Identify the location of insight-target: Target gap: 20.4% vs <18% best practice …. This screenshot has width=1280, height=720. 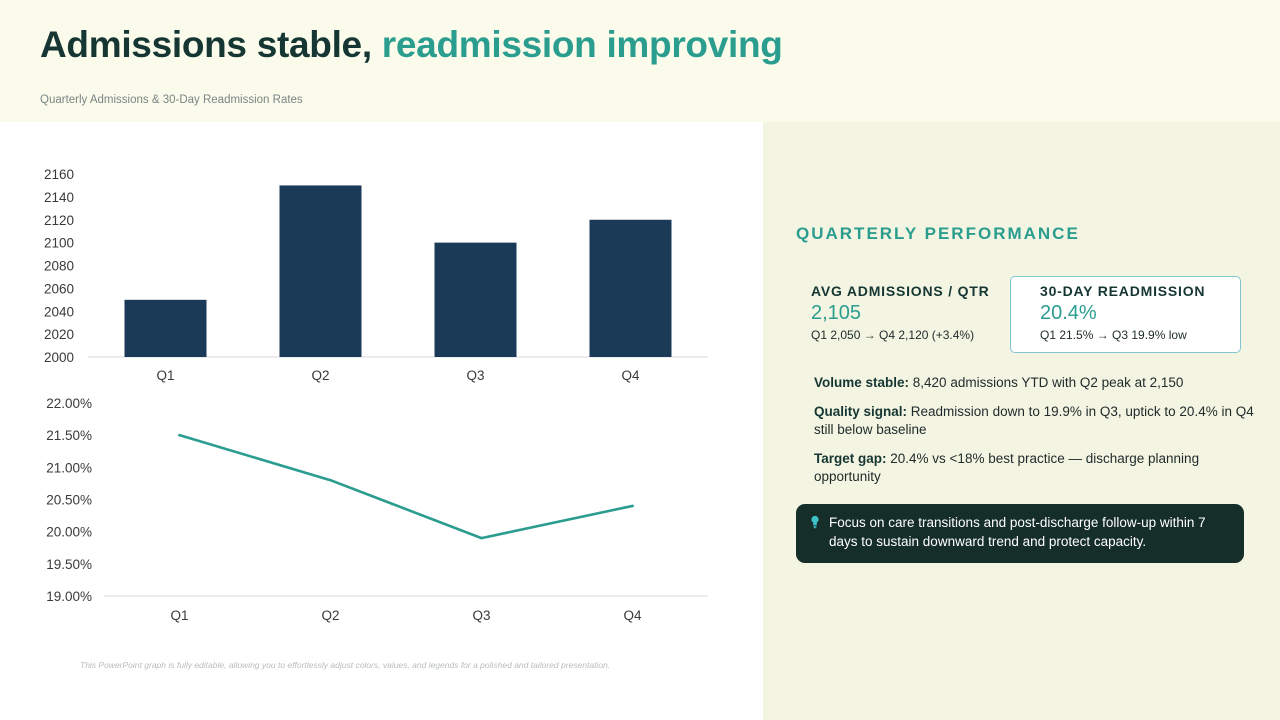
(1034, 468).